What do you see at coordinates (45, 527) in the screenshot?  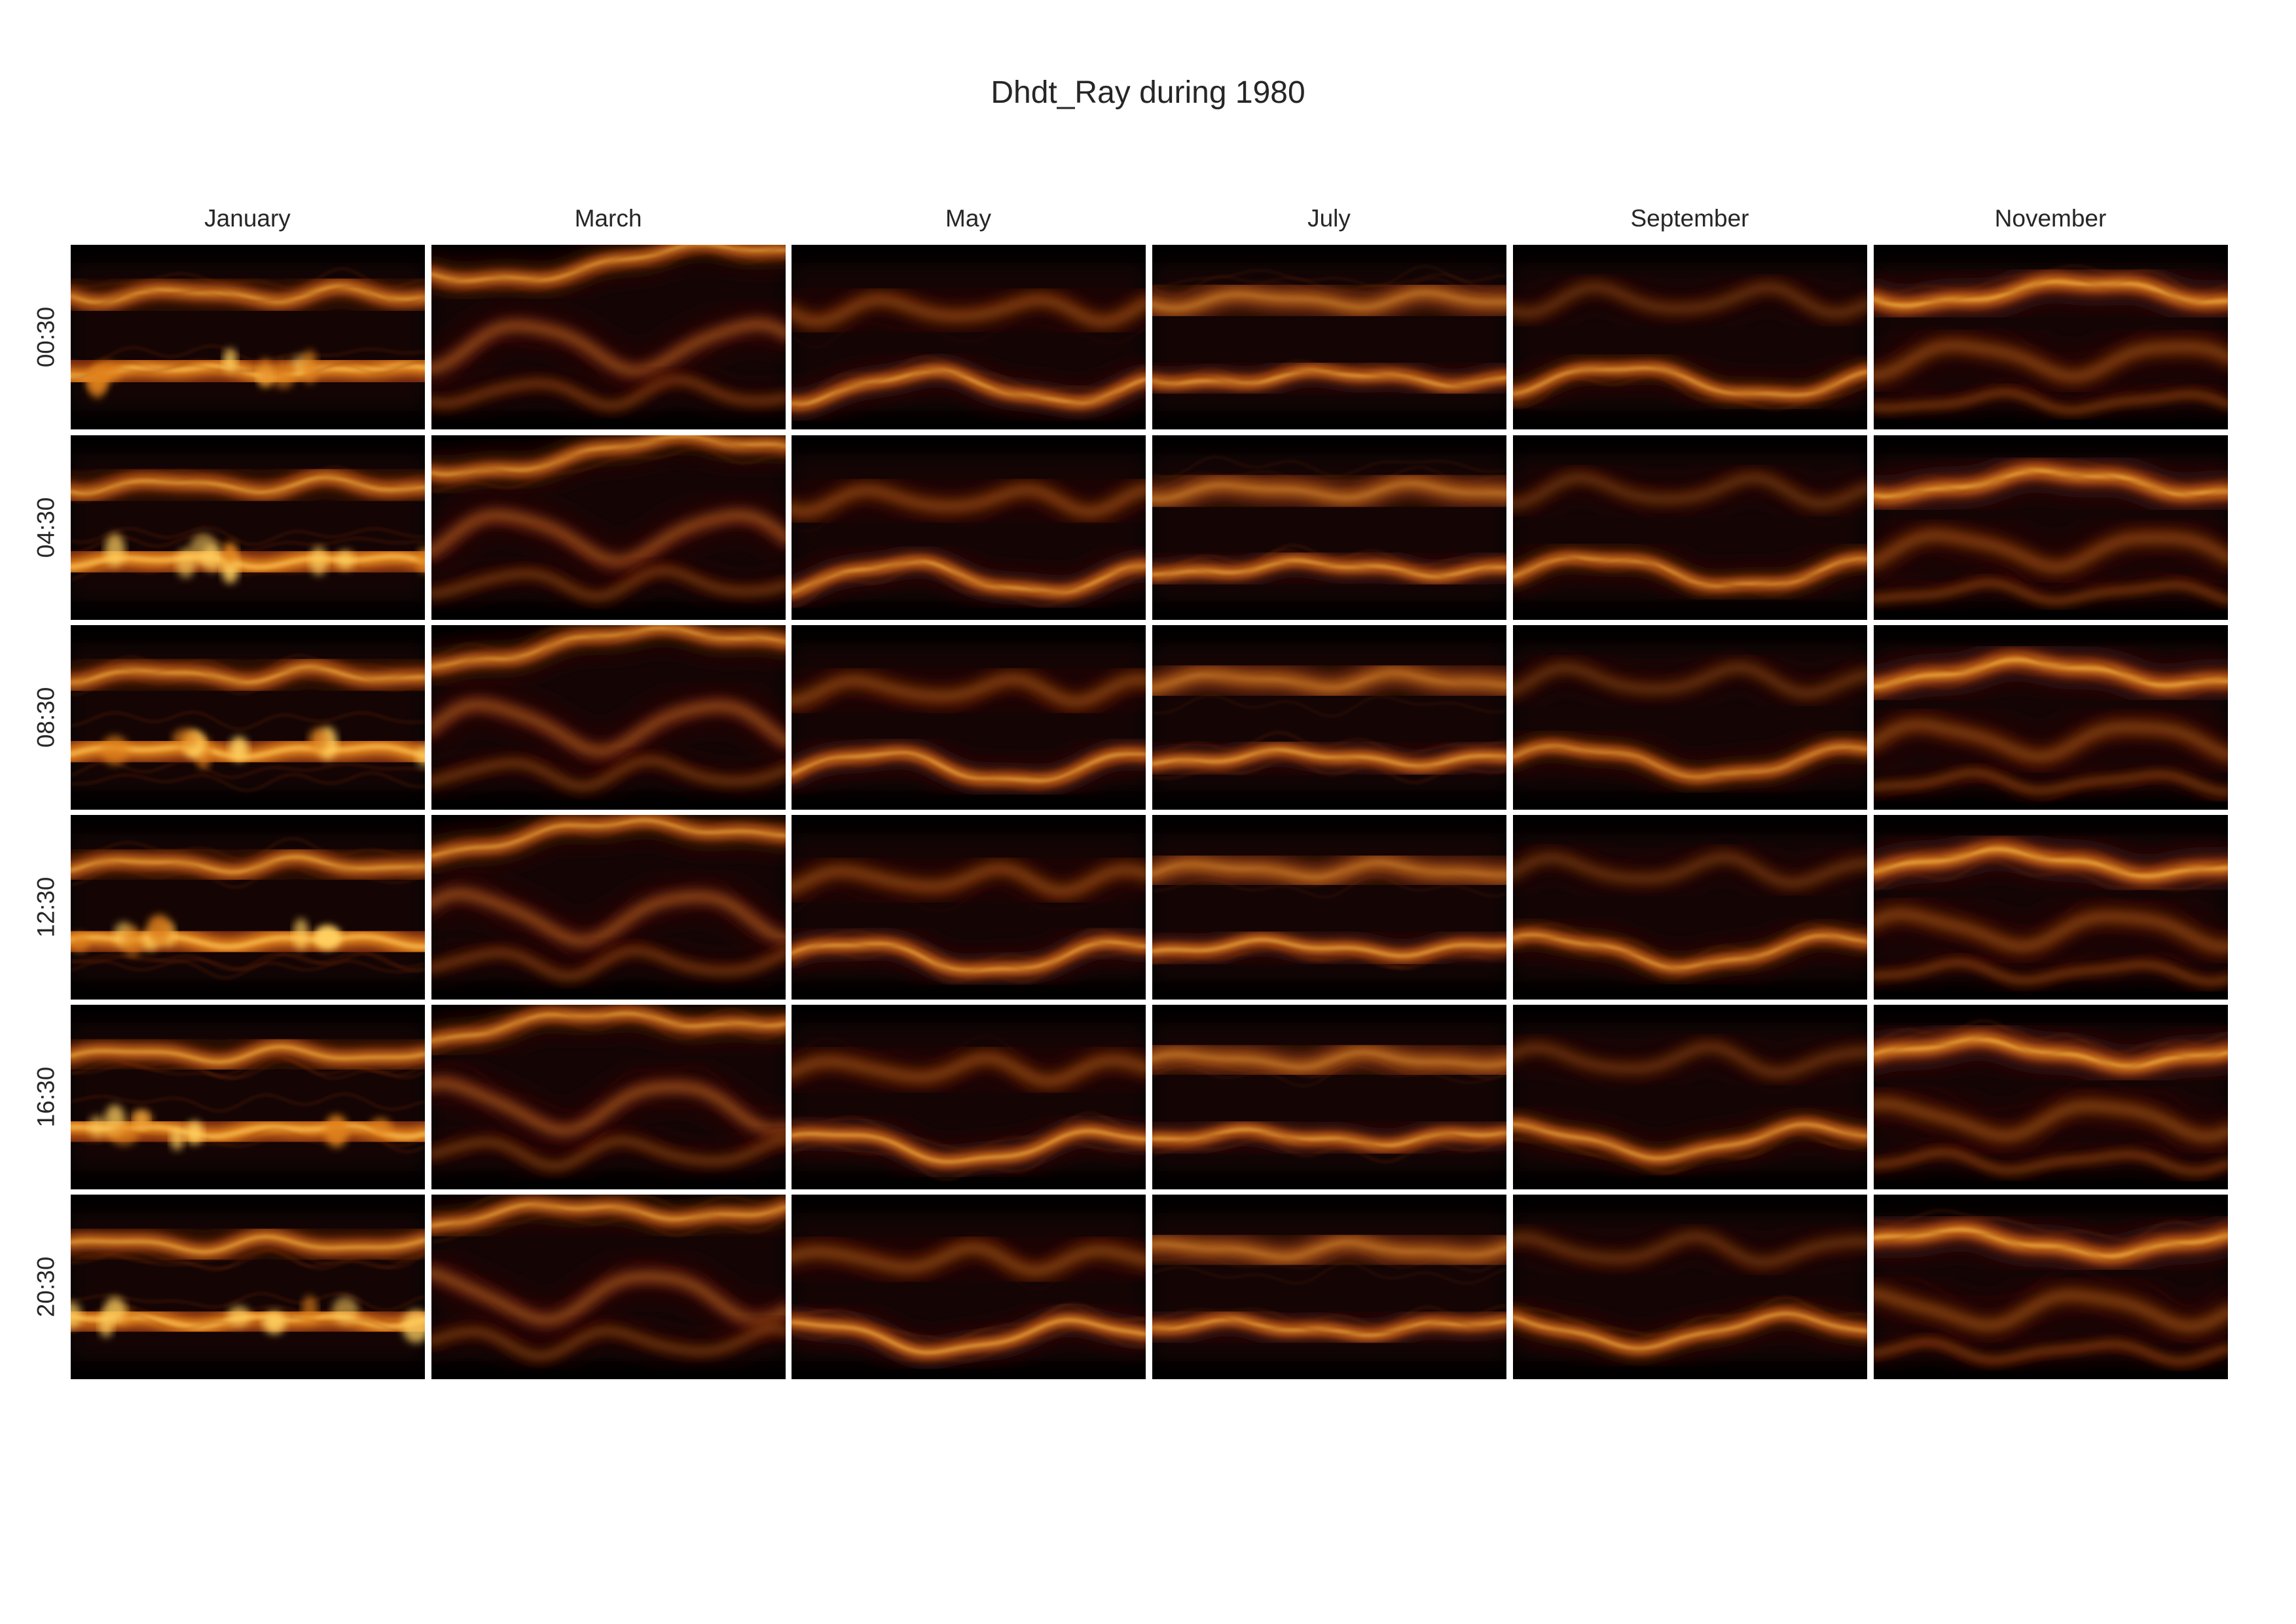 I see `row-label-text: 04:30` at bounding box center [45, 527].